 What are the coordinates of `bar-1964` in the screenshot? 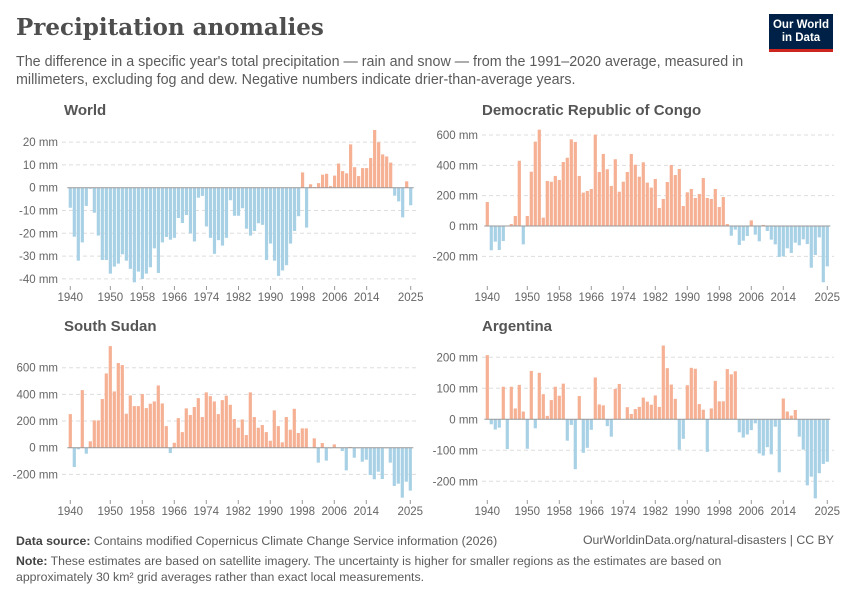 It's located at (583, 436).